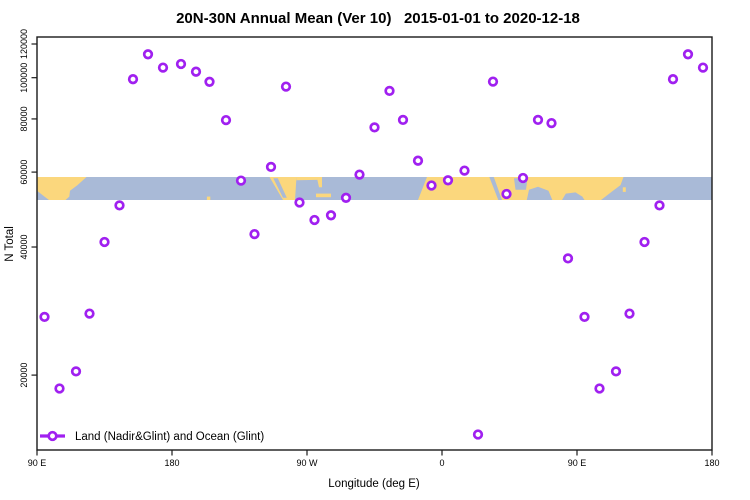  I want to click on map-band-20n-30n, so click(374, 188).